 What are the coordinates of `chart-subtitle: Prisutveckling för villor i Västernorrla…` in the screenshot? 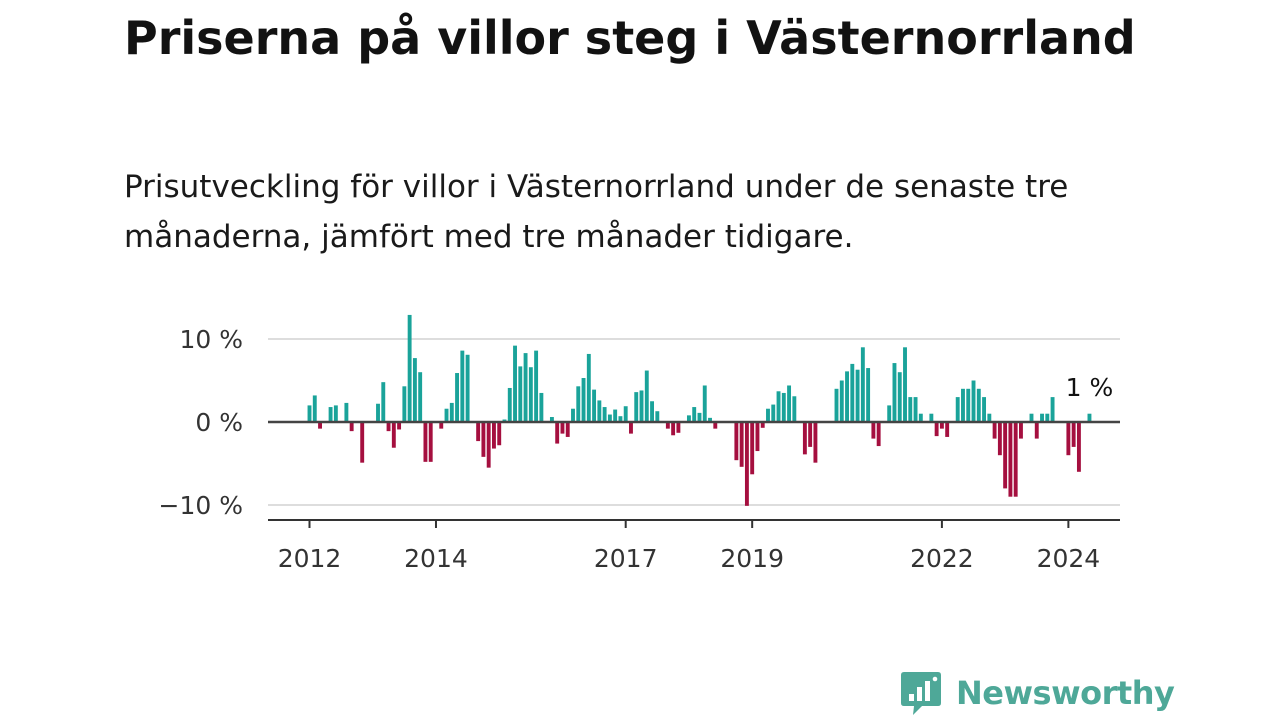 It's located at (596, 212).